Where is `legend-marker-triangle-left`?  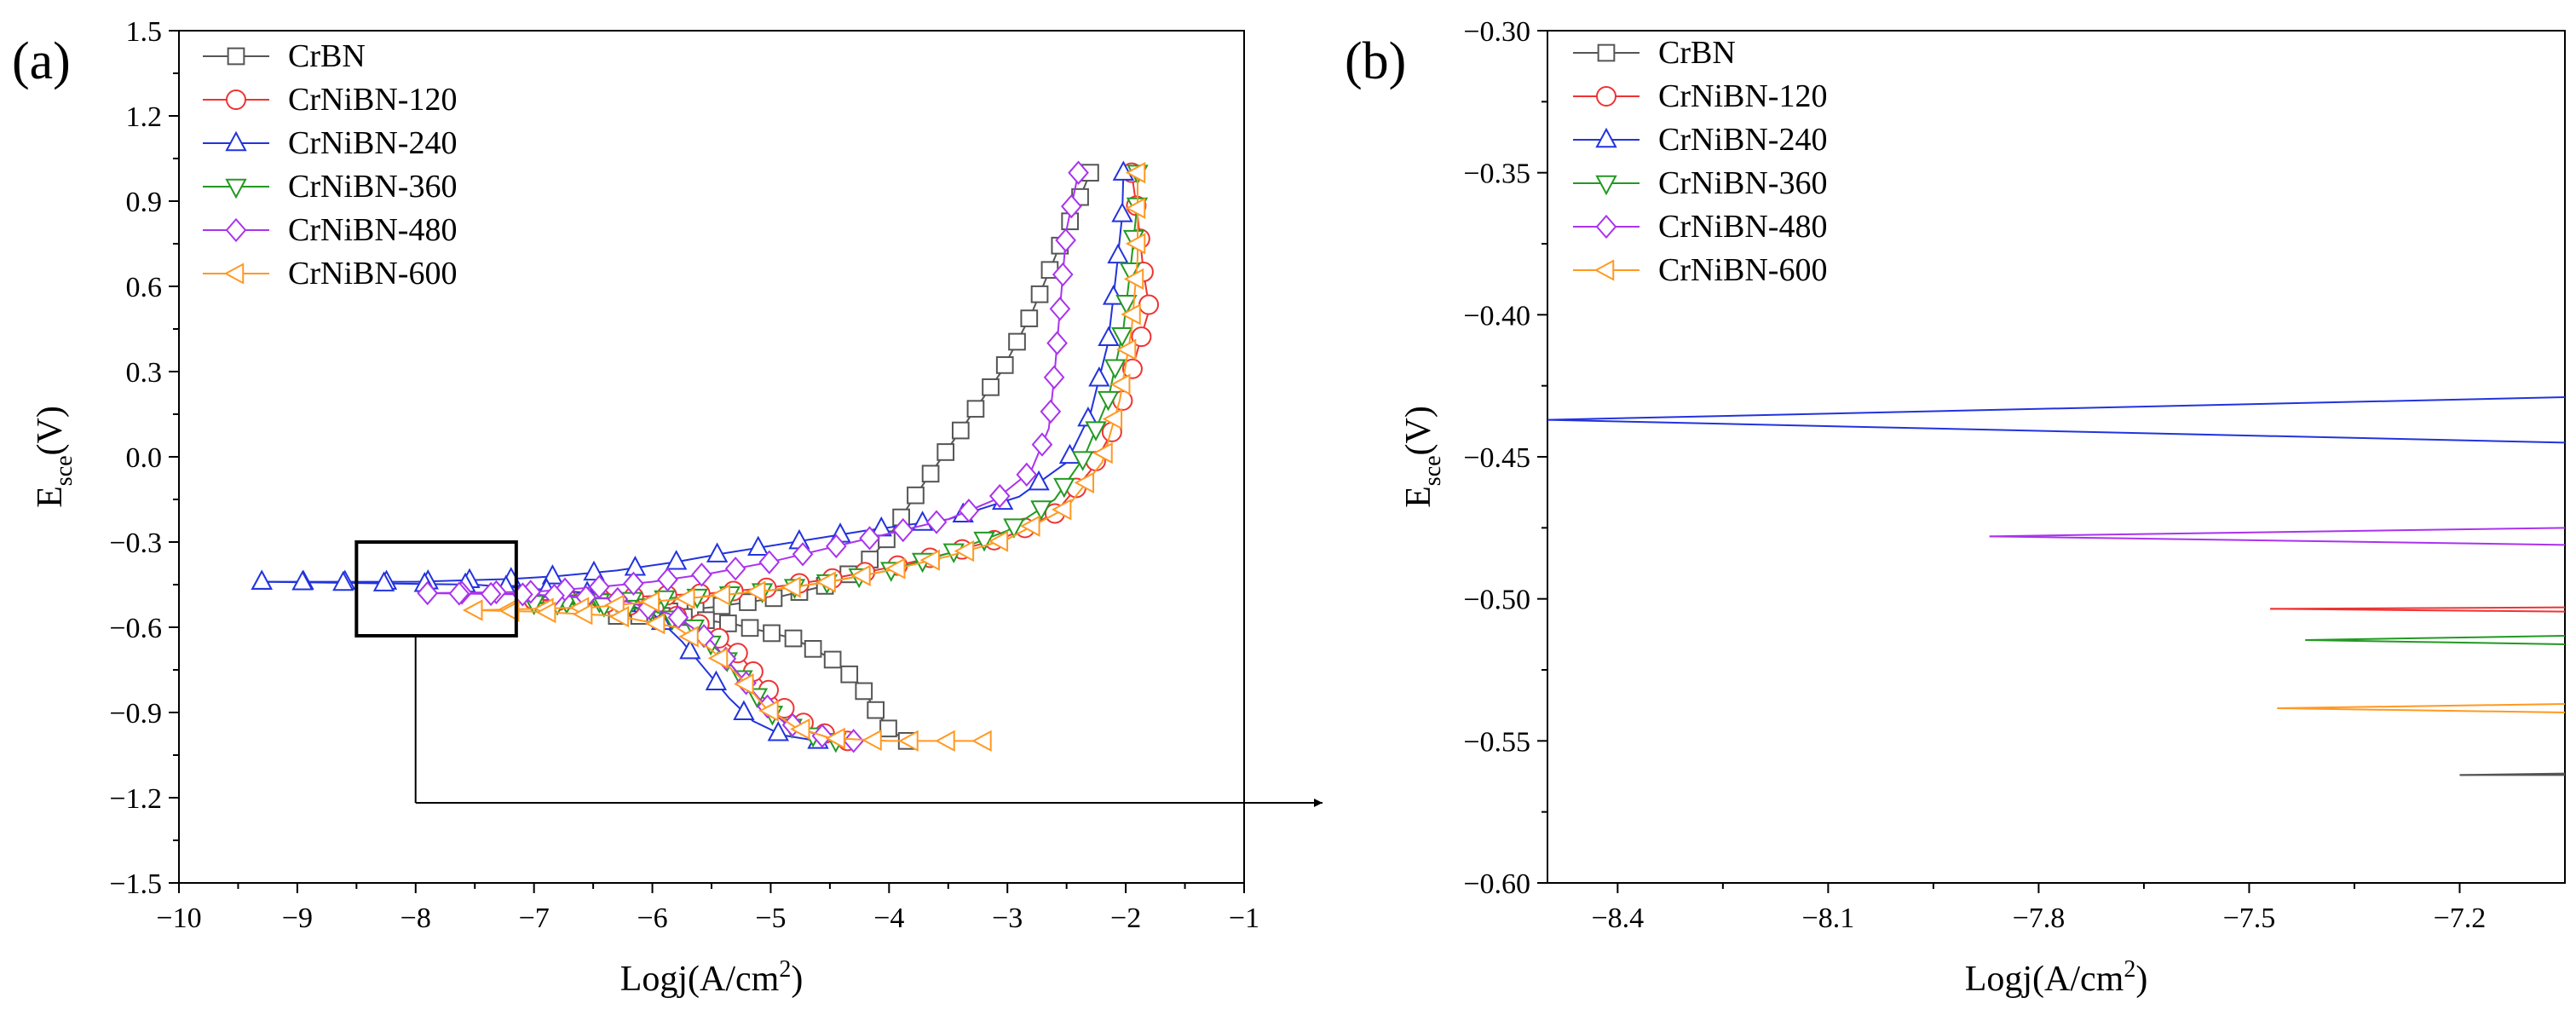 legend-marker-triangle-left is located at coordinates (234, 274).